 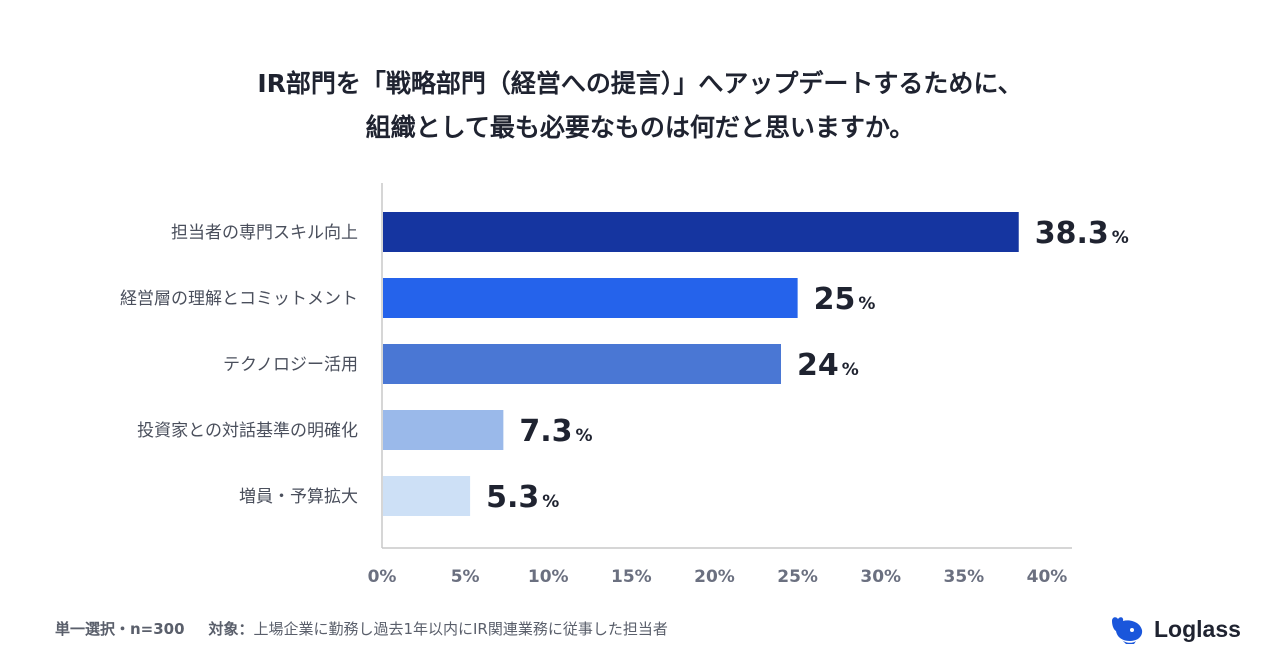 I want to click on category-label: テクノロジー活用, so click(x=290, y=365).